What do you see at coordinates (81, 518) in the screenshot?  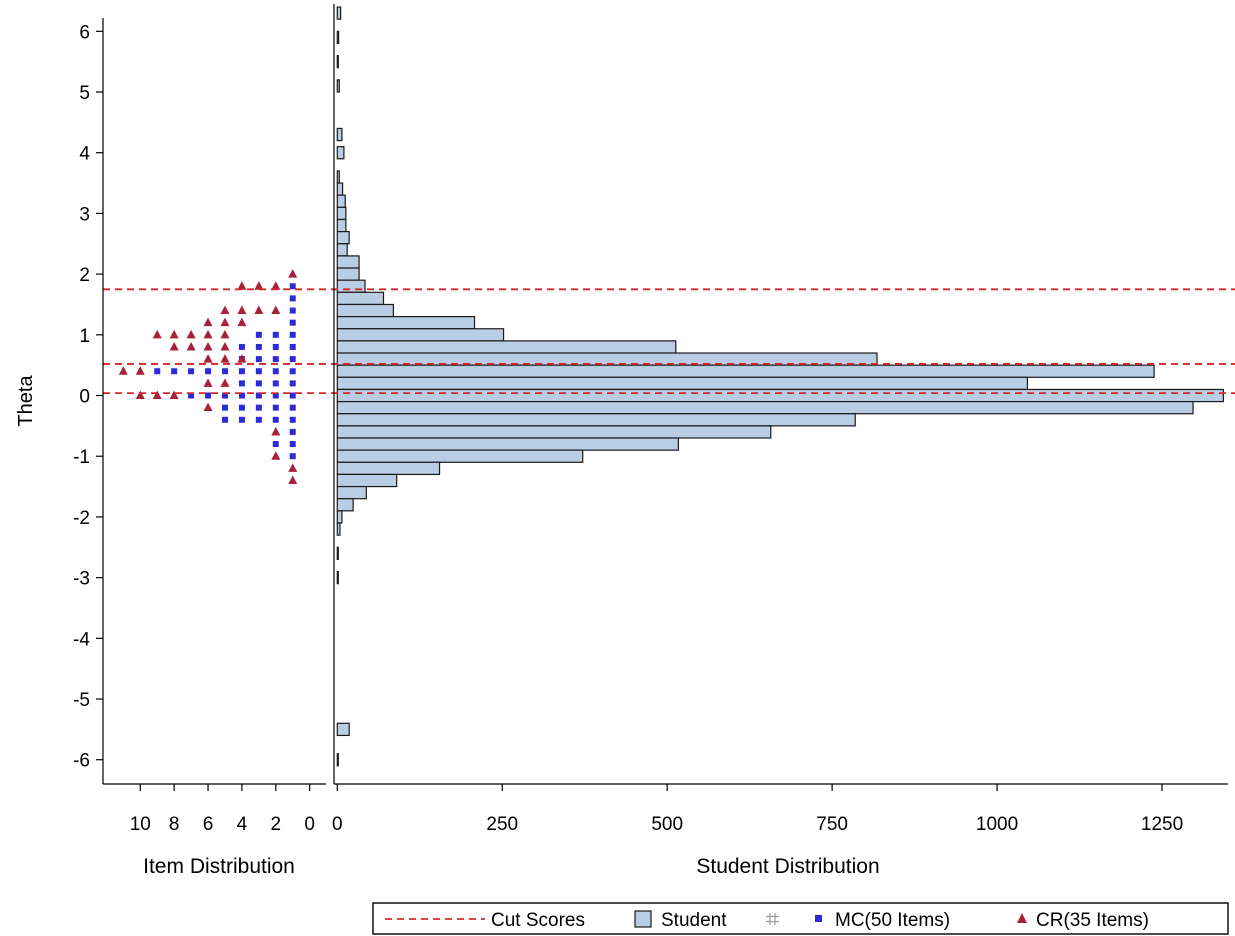 I see `y-tick-label: -2` at bounding box center [81, 518].